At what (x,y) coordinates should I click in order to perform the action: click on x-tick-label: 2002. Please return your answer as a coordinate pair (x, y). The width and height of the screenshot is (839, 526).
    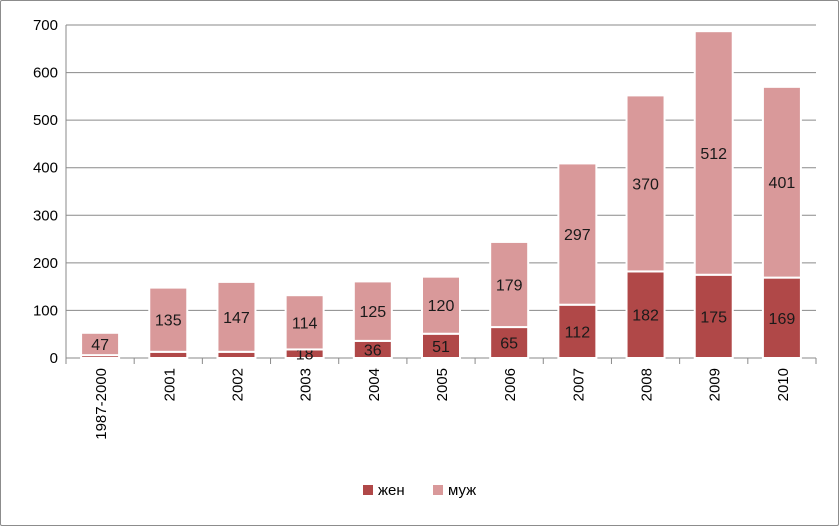
    Looking at the image, I should click on (237, 384).